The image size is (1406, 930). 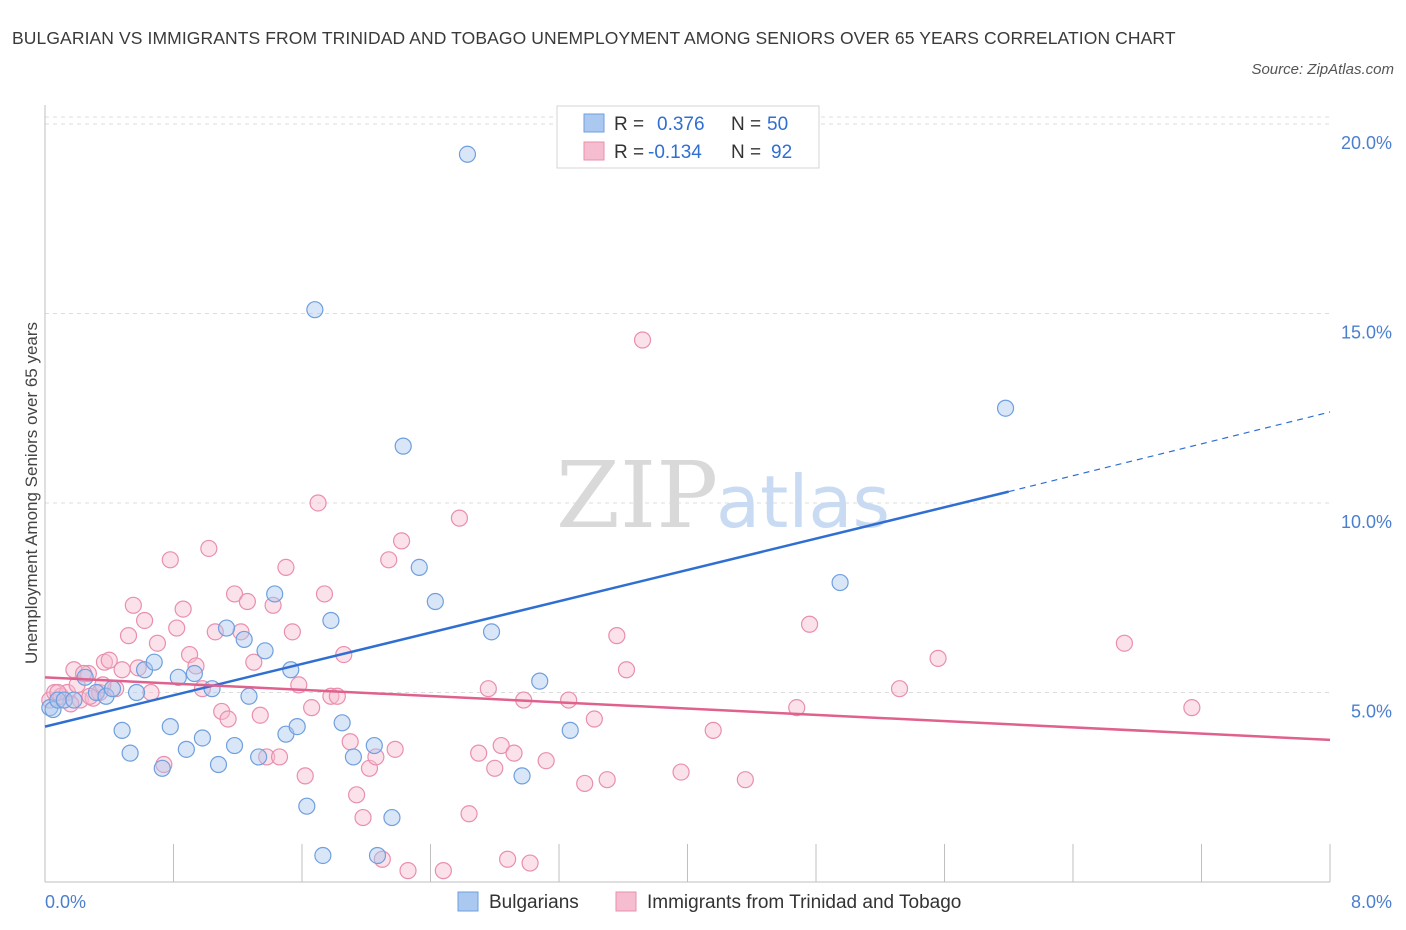 I want to click on y-tick-label-1: 10.0%, so click(x=1366, y=522).